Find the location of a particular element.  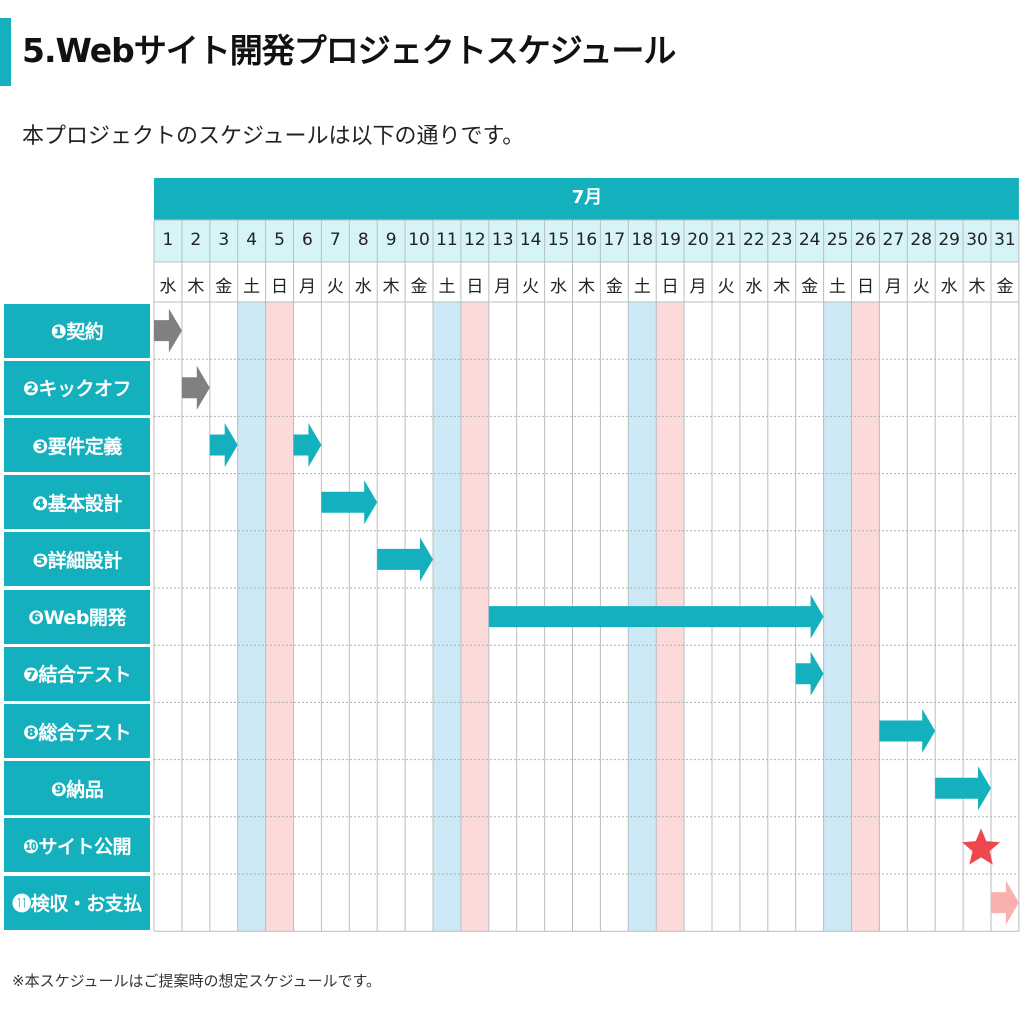

footnote: ※本スケジュールはご提案時の想定スケジュールです。 is located at coordinates (196, 981).